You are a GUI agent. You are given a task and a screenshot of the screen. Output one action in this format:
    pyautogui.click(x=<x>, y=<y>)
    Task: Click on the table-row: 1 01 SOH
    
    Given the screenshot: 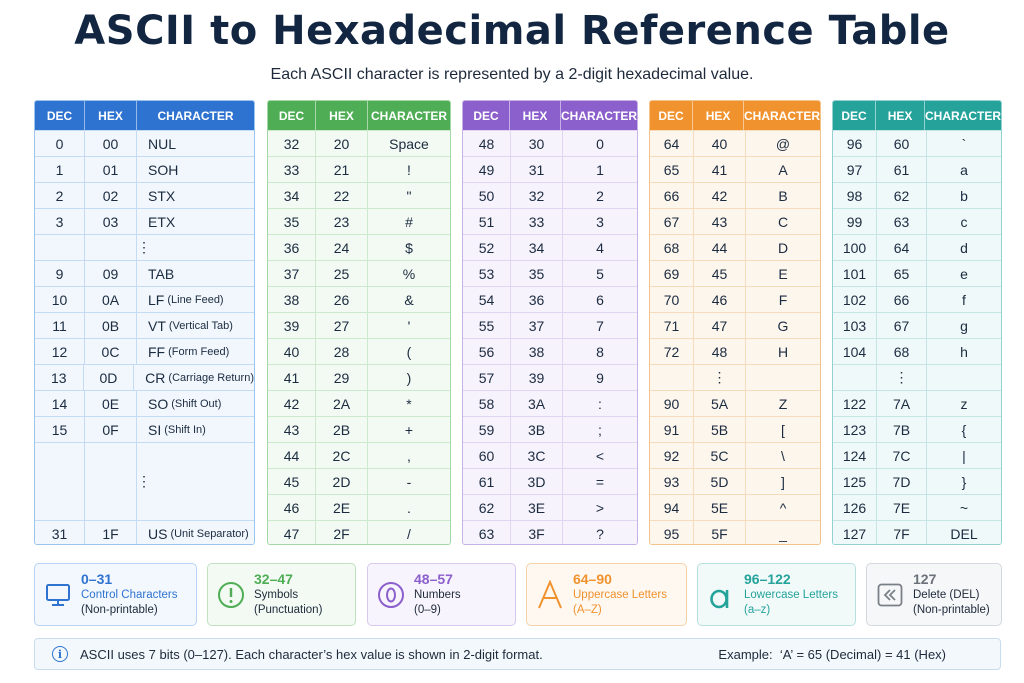 What is the action you would take?
    pyautogui.click(x=144, y=169)
    